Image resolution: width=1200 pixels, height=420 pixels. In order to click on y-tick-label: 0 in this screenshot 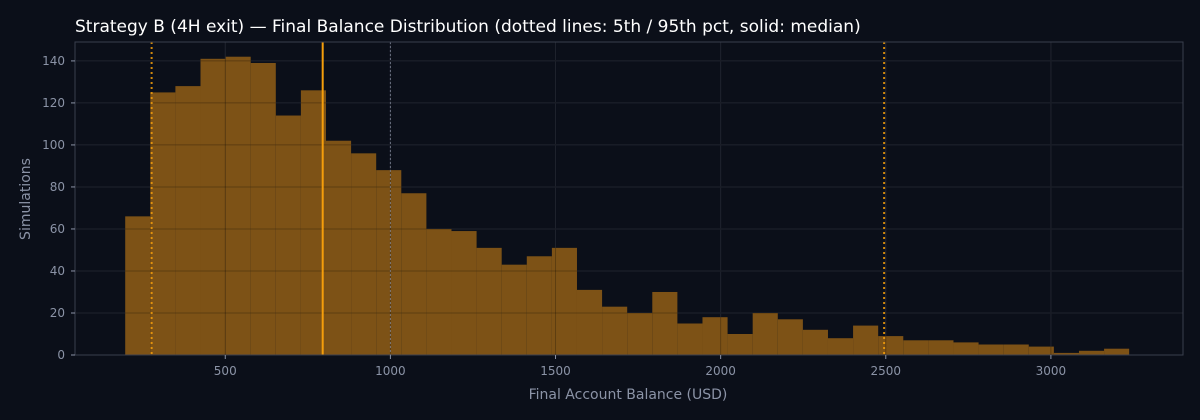, I will do `click(61, 355)`.